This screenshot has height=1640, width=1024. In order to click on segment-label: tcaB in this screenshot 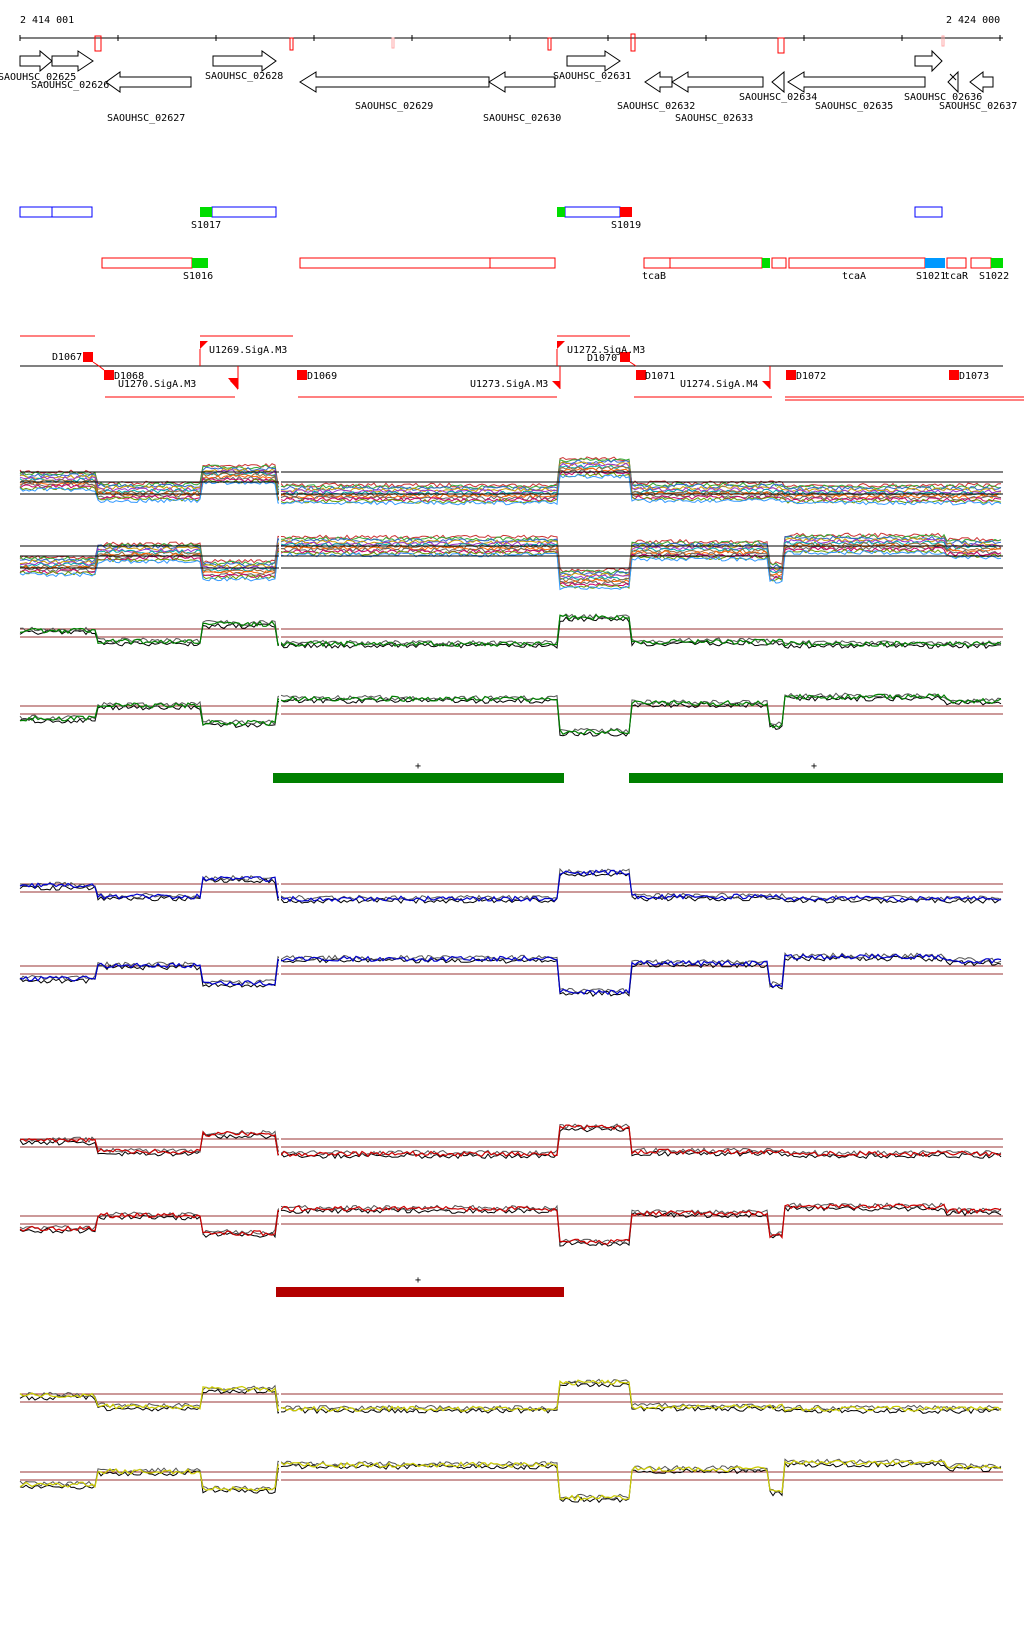, I will do `click(654, 276)`.